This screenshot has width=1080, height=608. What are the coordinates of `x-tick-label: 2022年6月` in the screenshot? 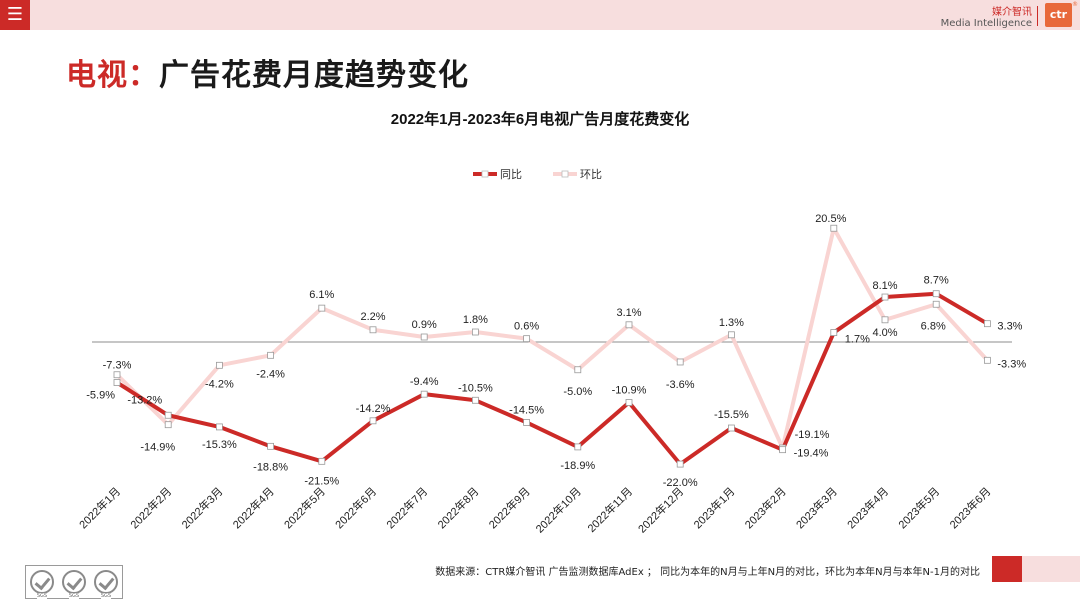 It's located at (355, 507).